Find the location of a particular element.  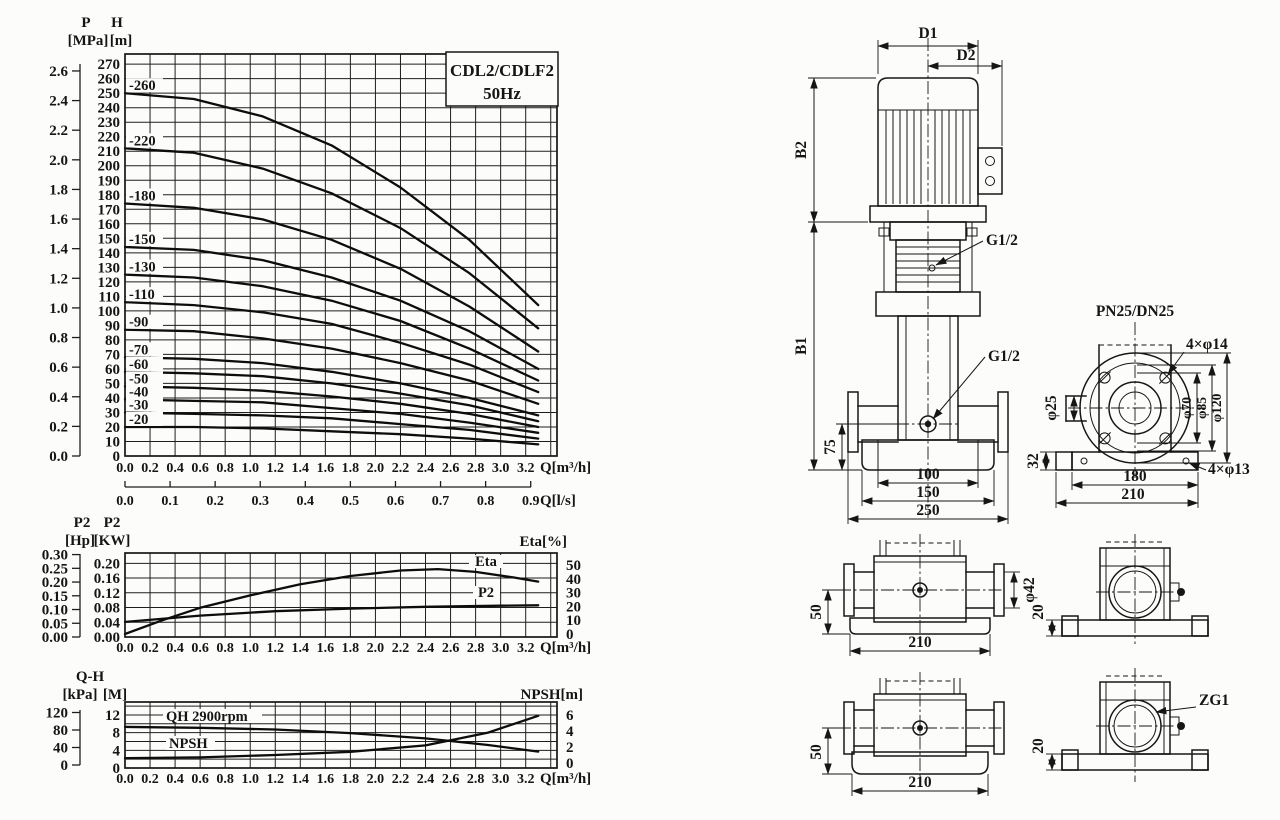

port-top-label: G1/2 is located at coordinates (1002, 240).